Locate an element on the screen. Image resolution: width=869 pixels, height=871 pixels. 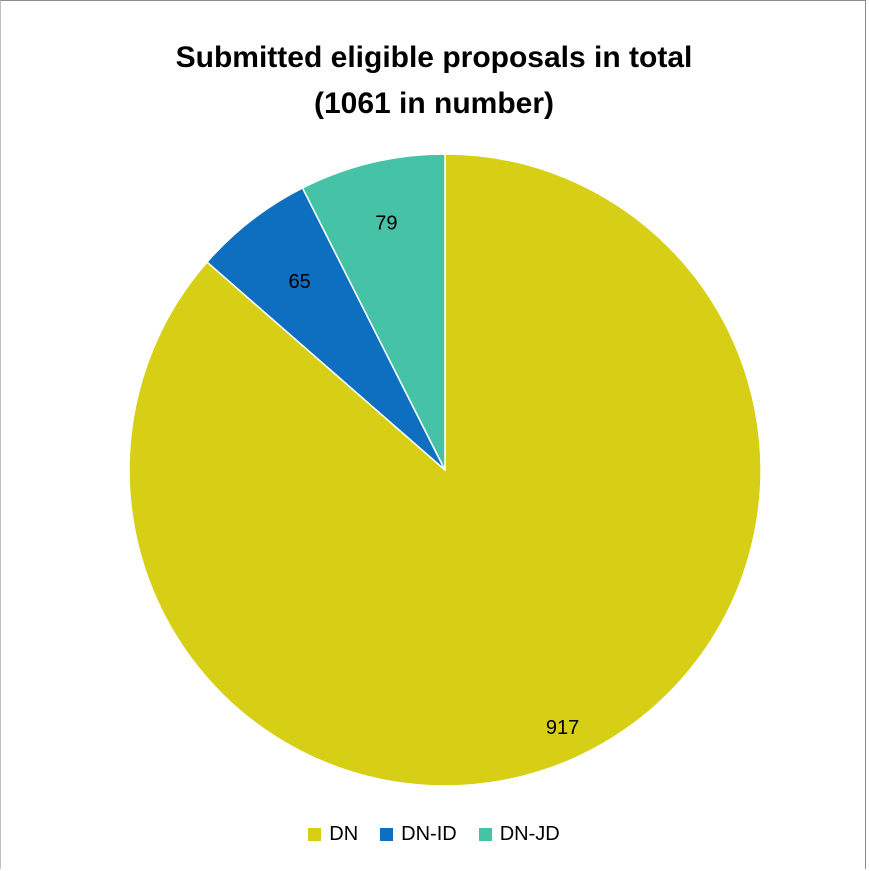
data-label-dn-id: 65 is located at coordinates (300, 282).